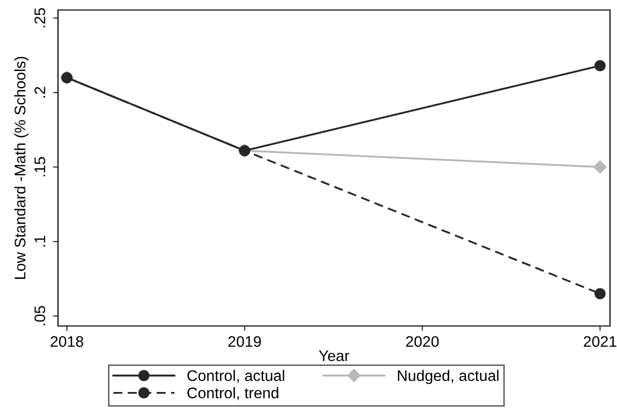 Image resolution: width=617 pixels, height=417 pixels. What do you see at coordinates (21, 167) in the screenshot?
I see `y-axis-title: Low Standard -Math (% Schools)` at bounding box center [21, 167].